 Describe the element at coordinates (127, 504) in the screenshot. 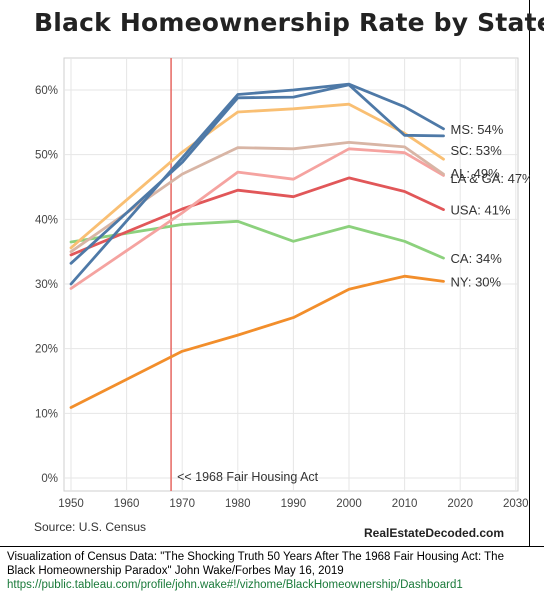

I see `x-tick-label: 1960` at that location.